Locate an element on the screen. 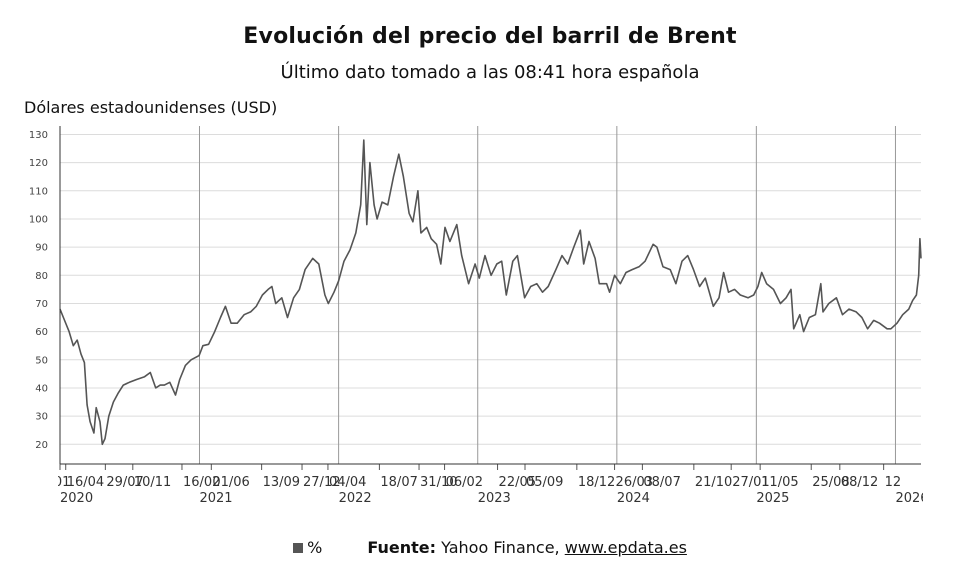 This screenshot has width=980, height=588. y-tick-label: 80 is located at coordinates (41, 276).